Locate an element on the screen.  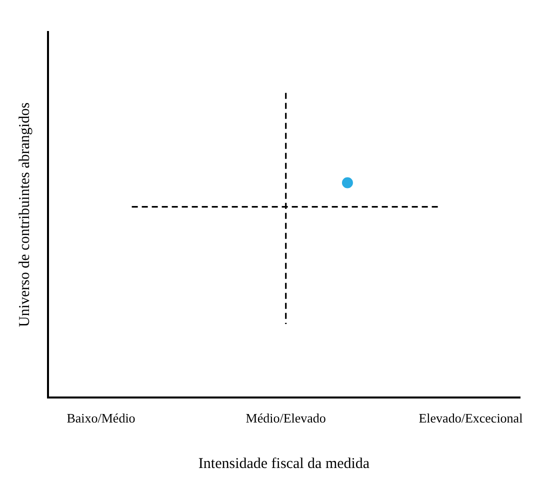
y-axis-title: Universo de contribuintes abrangidos is located at coordinates (24, 214).